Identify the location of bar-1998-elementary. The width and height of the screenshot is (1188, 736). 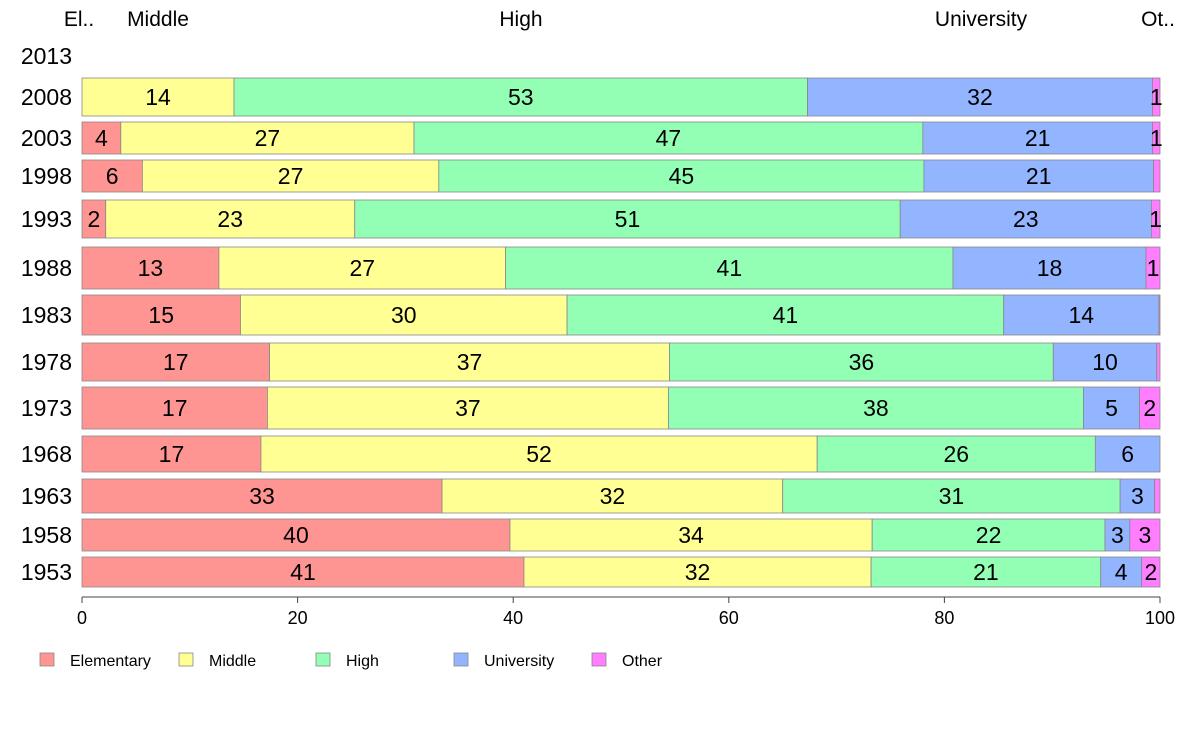
(112, 176).